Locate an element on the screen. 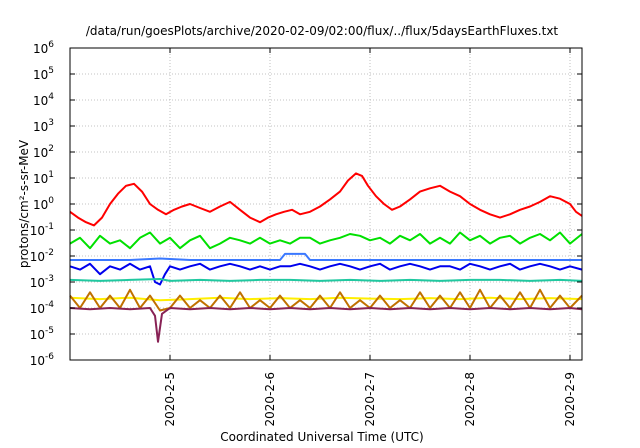 This screenshot has height=448, width=640. y-tick-label: 10⁴ is located at coordinates (43, 100).